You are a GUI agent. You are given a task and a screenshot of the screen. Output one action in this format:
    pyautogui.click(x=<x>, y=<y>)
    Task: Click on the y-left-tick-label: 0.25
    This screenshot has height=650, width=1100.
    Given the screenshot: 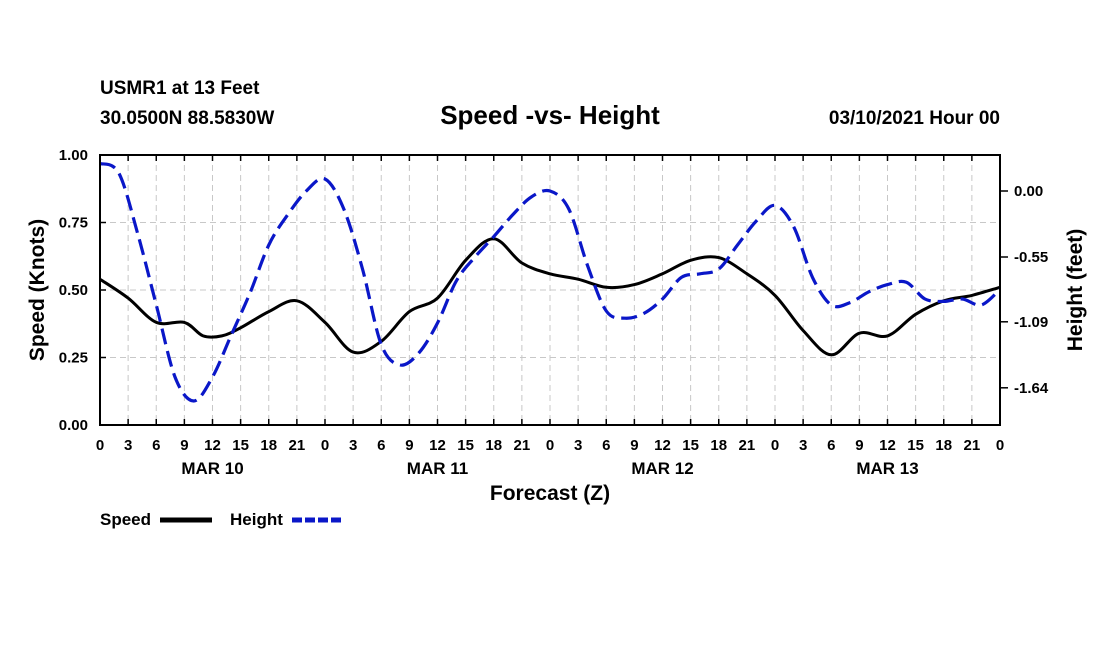 What is the action you would take?
    pyautogui.click(x=73, y=358)
    